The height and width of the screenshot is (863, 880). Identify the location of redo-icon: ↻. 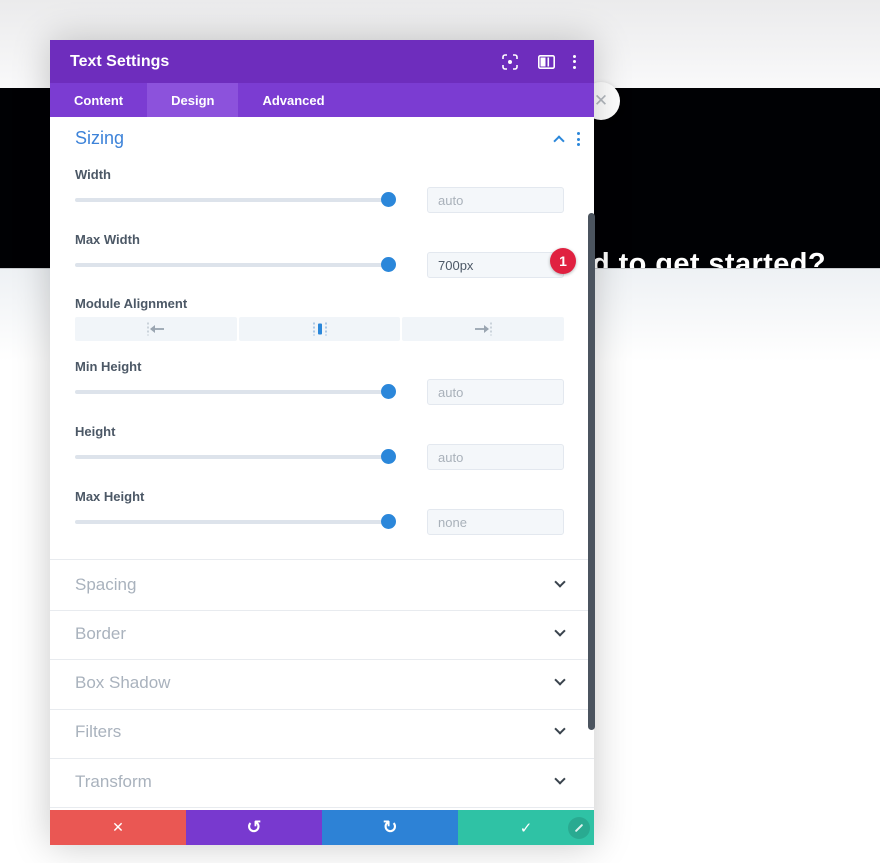
(390, 827).